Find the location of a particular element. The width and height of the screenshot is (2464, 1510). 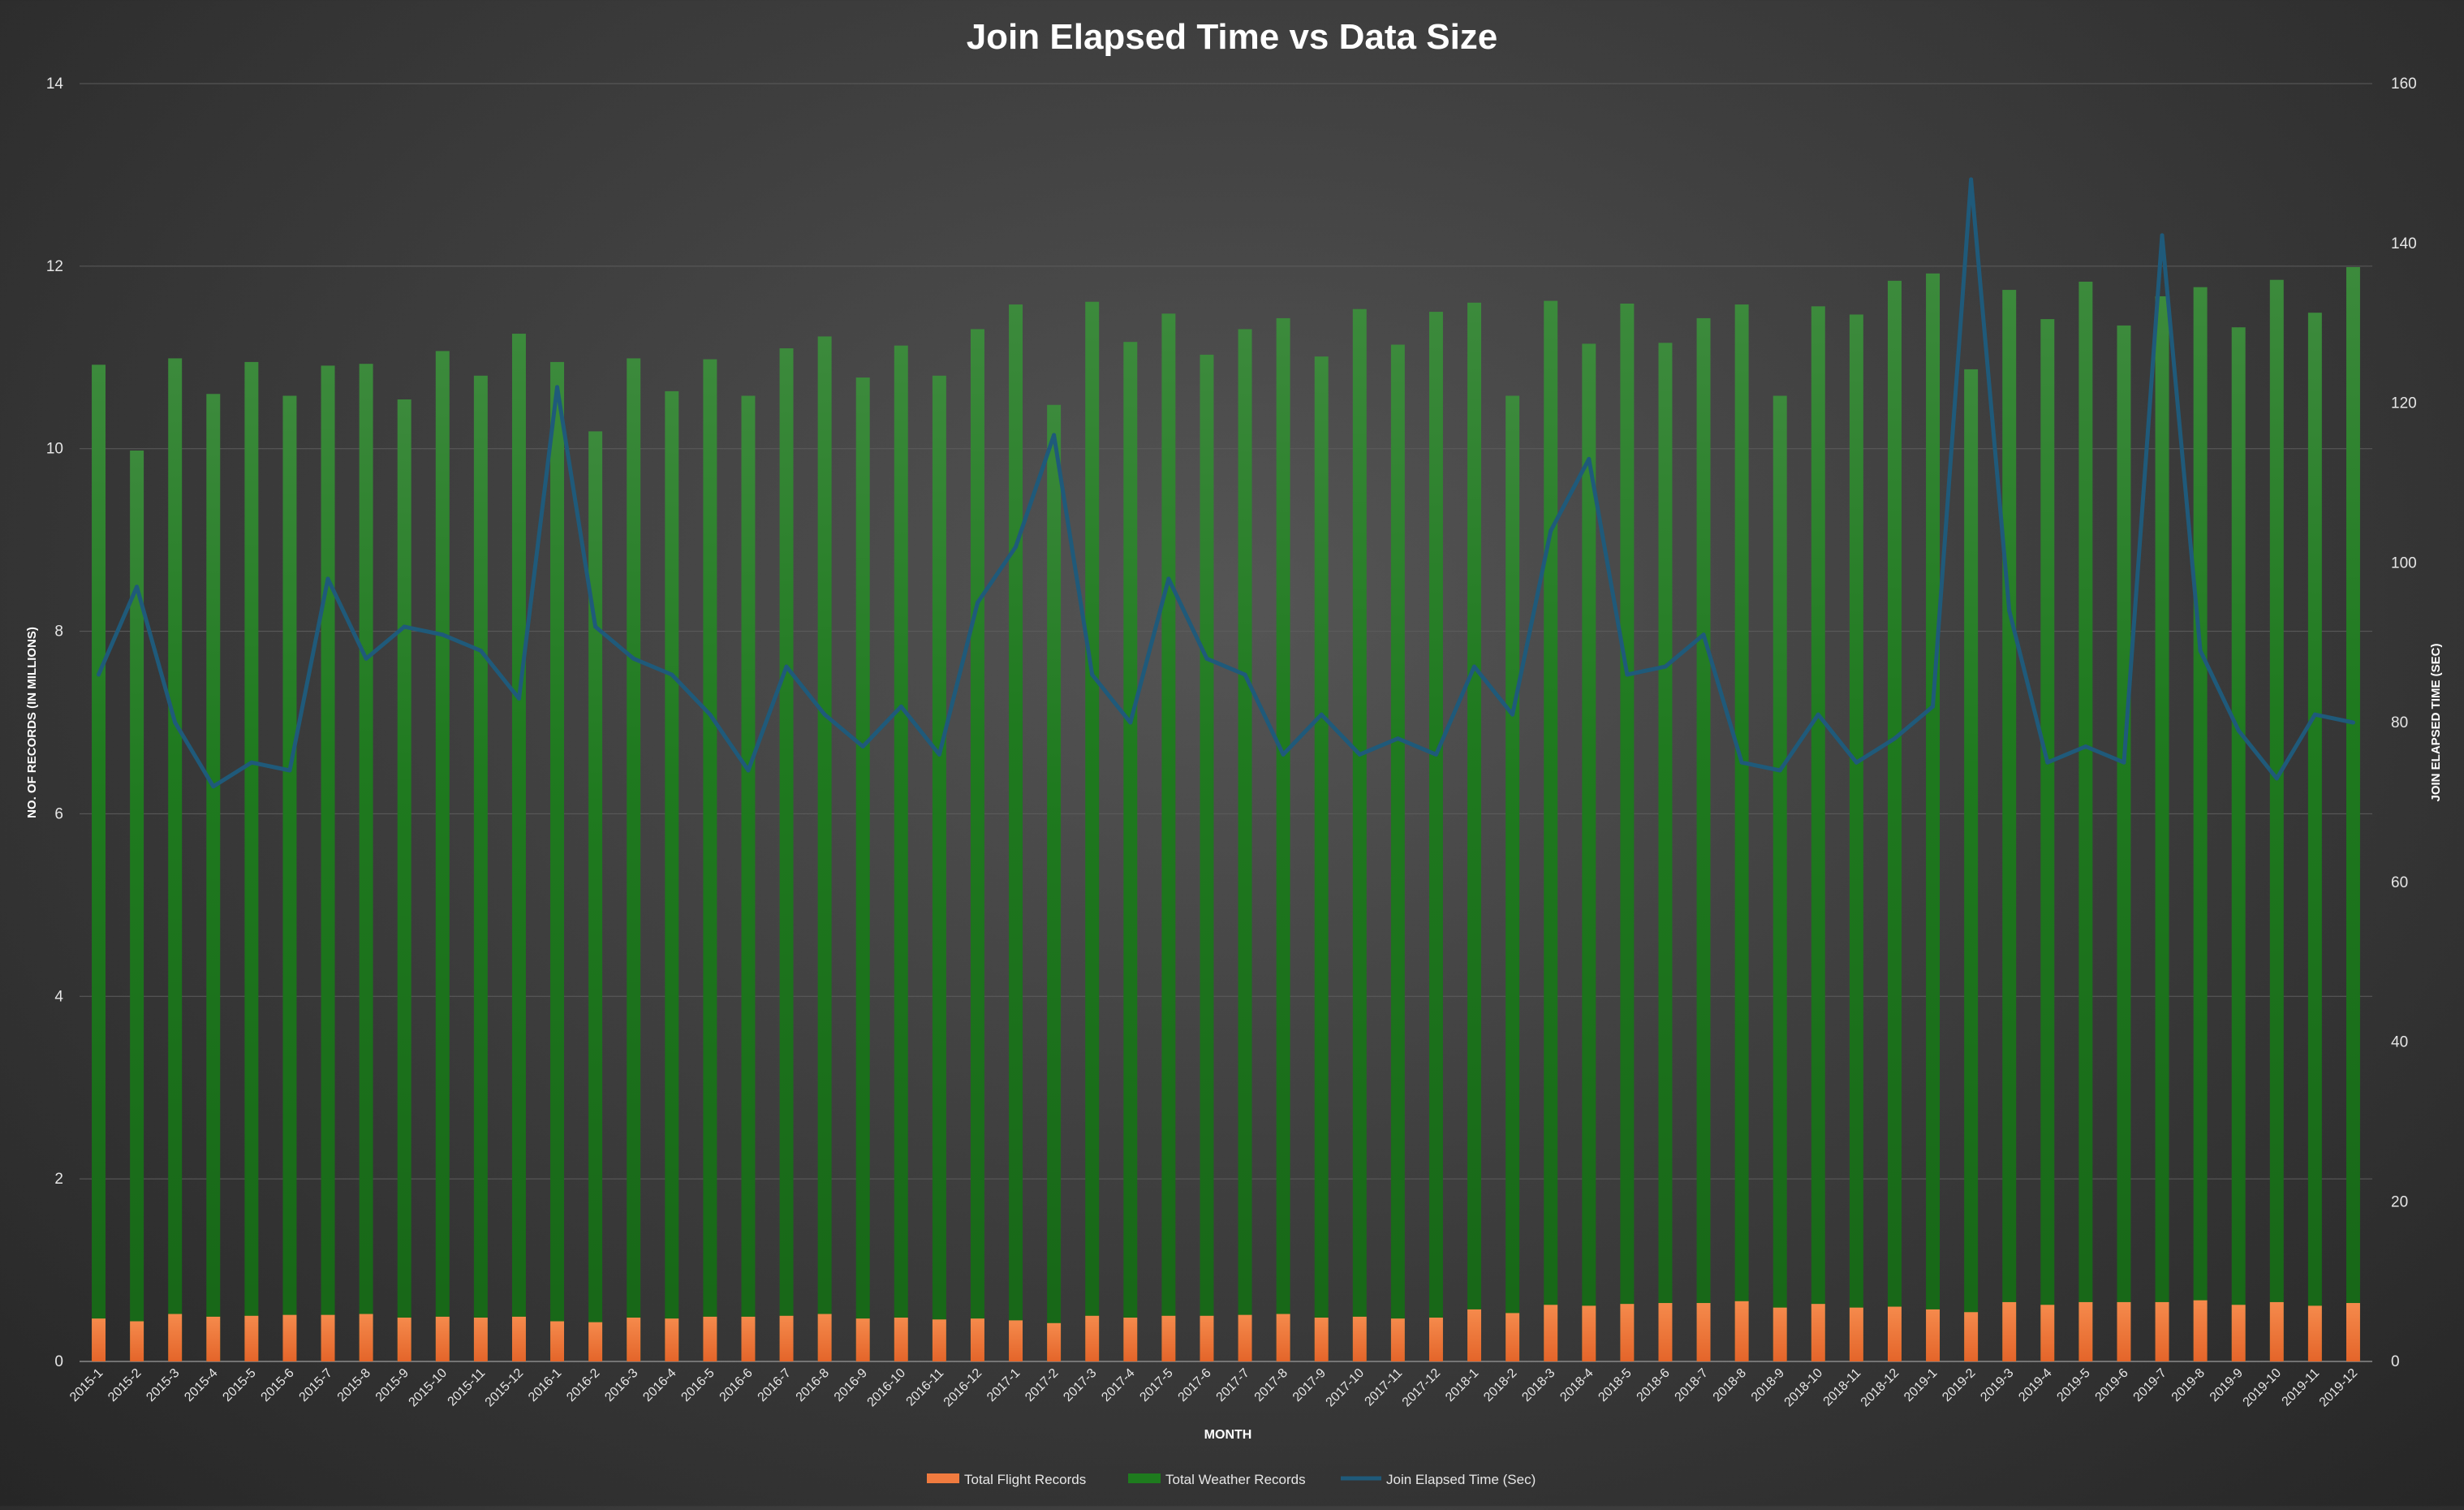

y2-axis-title: JOIN ELAPSED TIME (SEC) is located at coordinates (2436, 722).